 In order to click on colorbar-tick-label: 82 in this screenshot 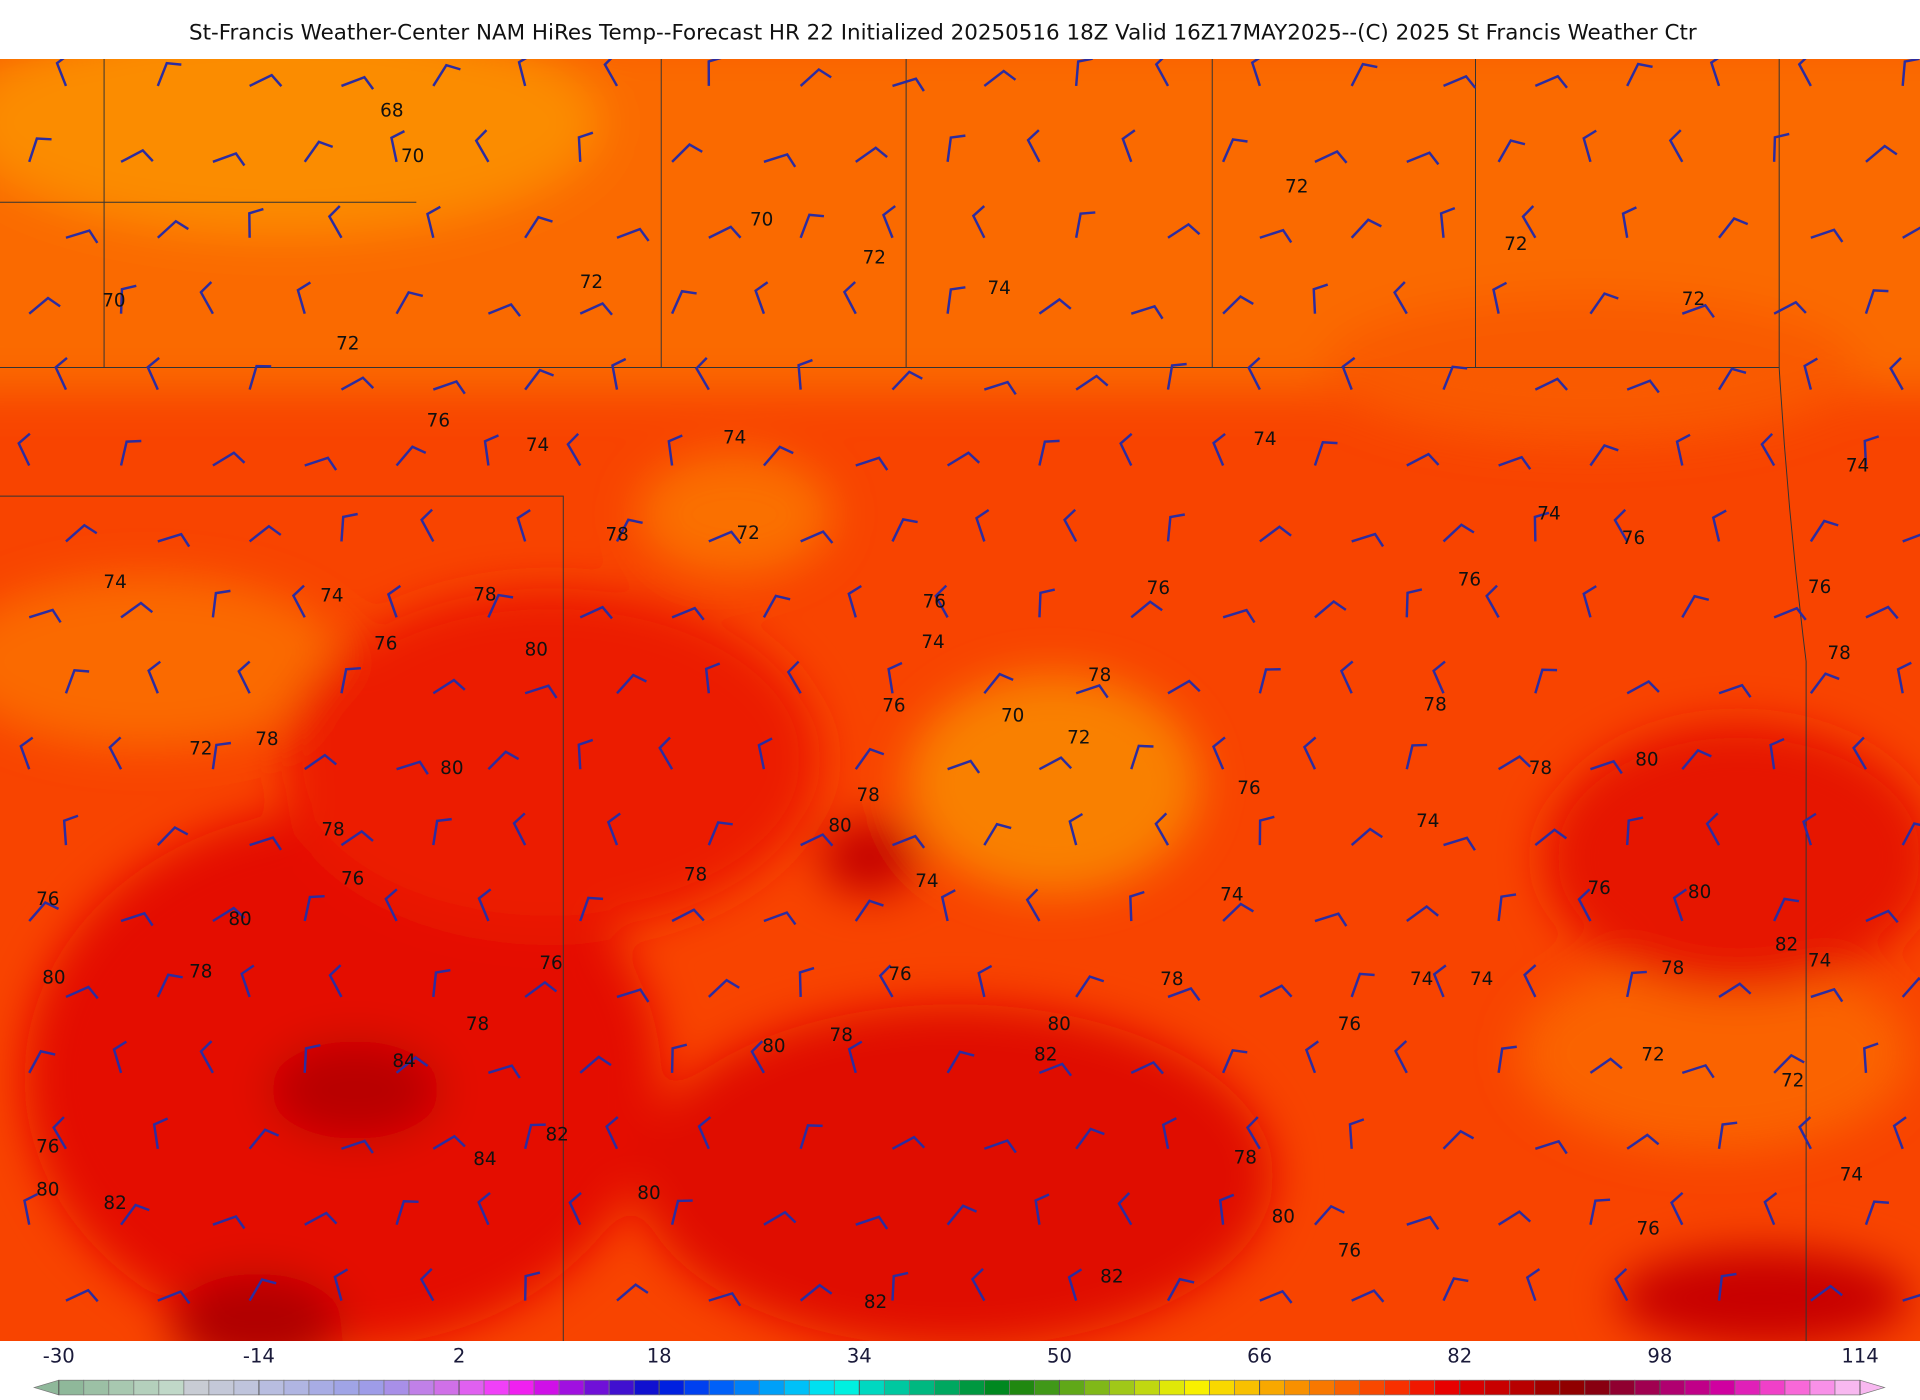, I will do `click(1459, 1355)`.